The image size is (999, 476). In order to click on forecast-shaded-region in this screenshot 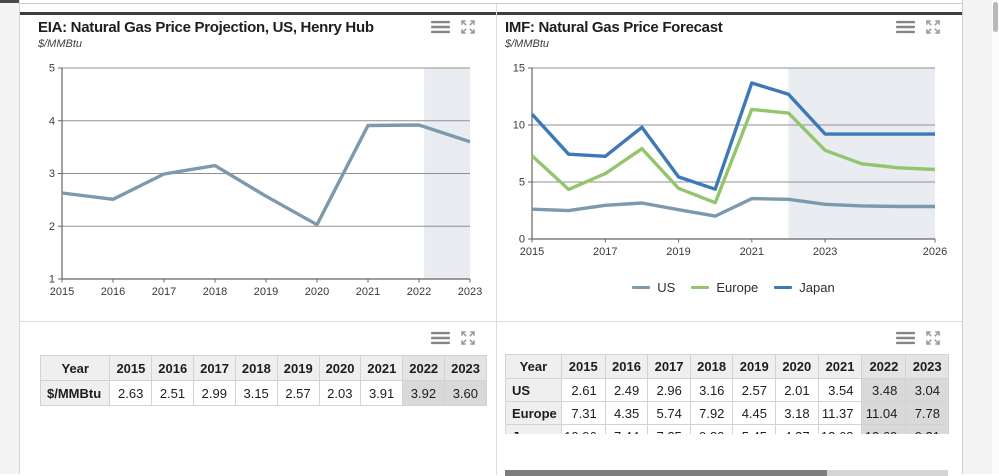, I will do `click(861, 153)`.